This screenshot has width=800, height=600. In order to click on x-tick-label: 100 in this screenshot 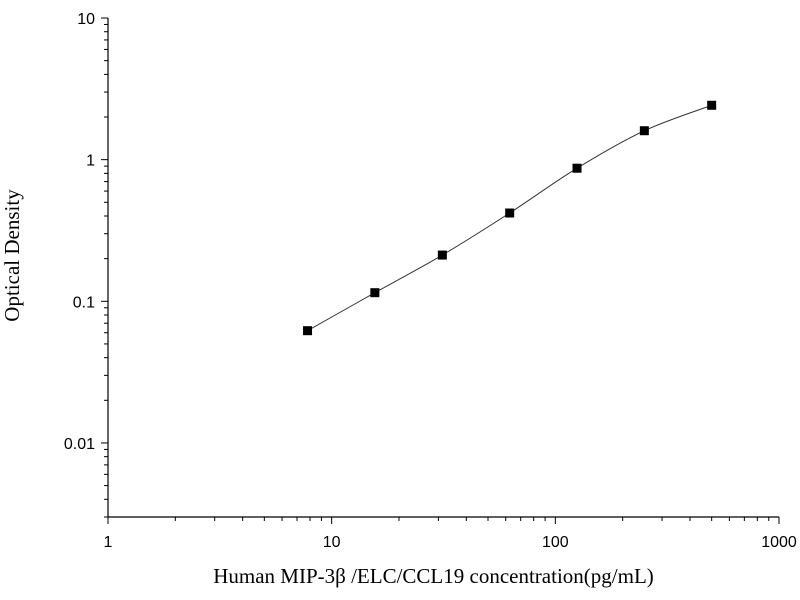, I will do `click(555, 542)`.